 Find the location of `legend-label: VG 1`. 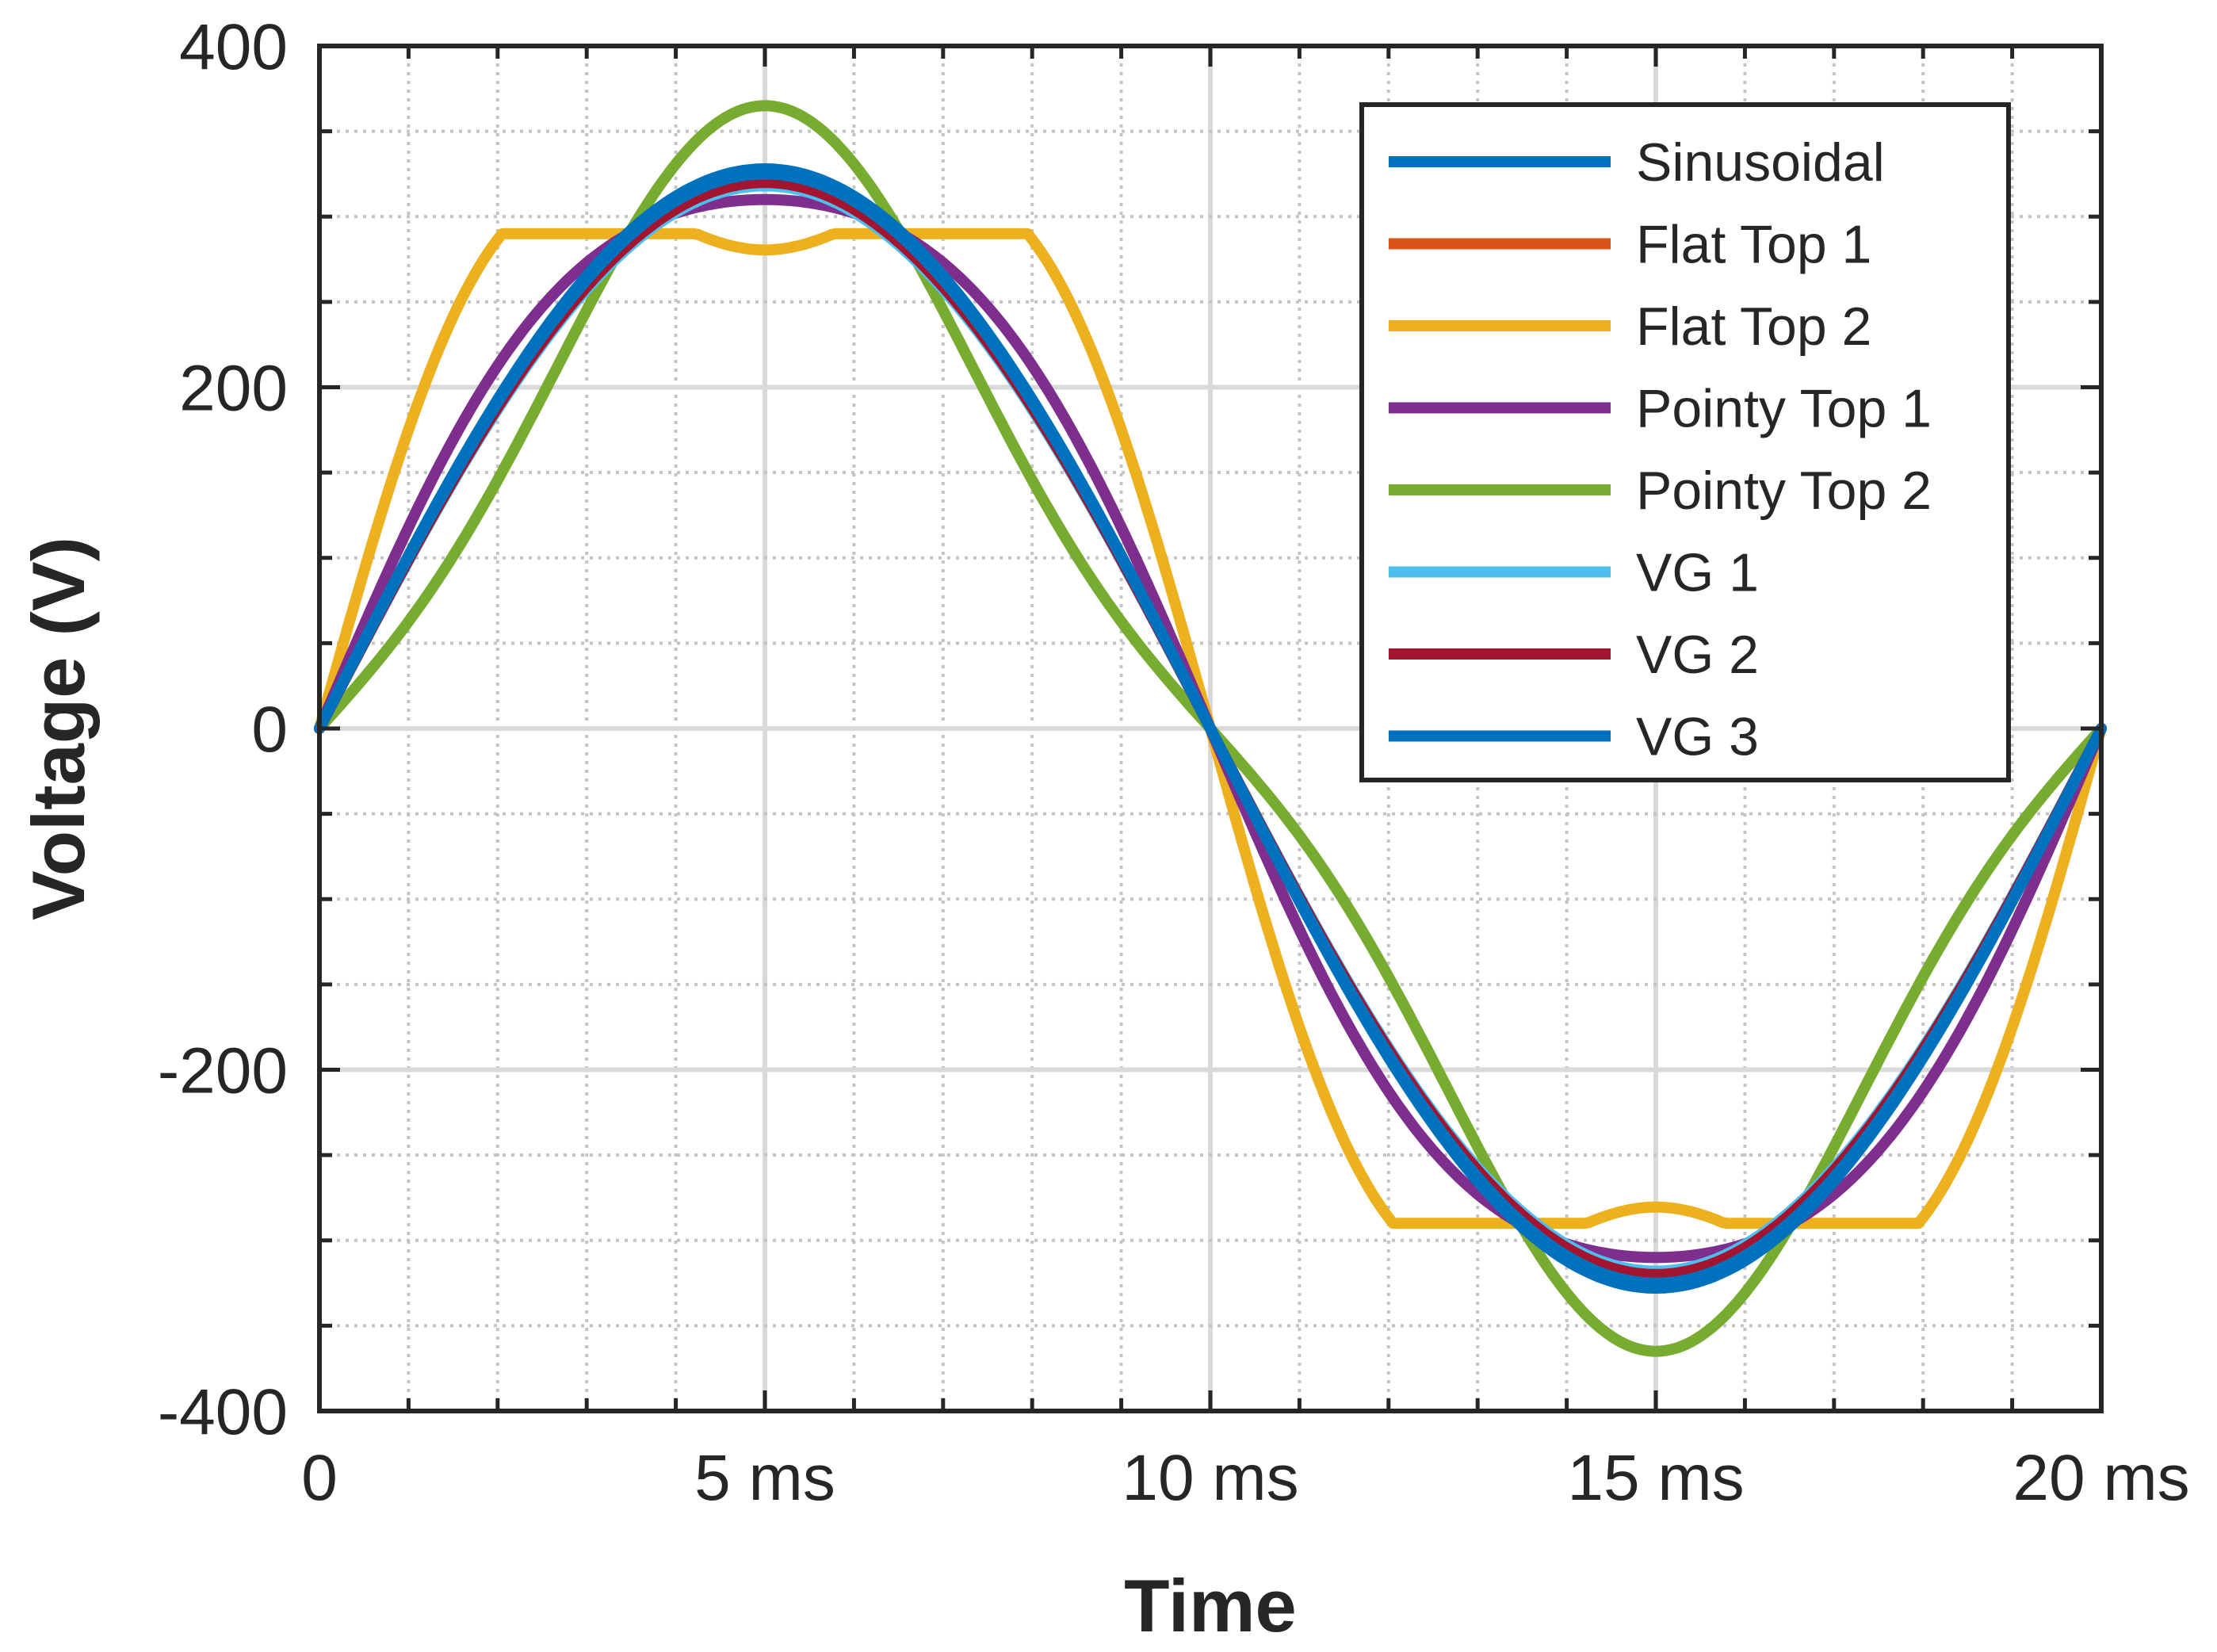

legend-label: VG 1 is located at coordinates (1698, 573).